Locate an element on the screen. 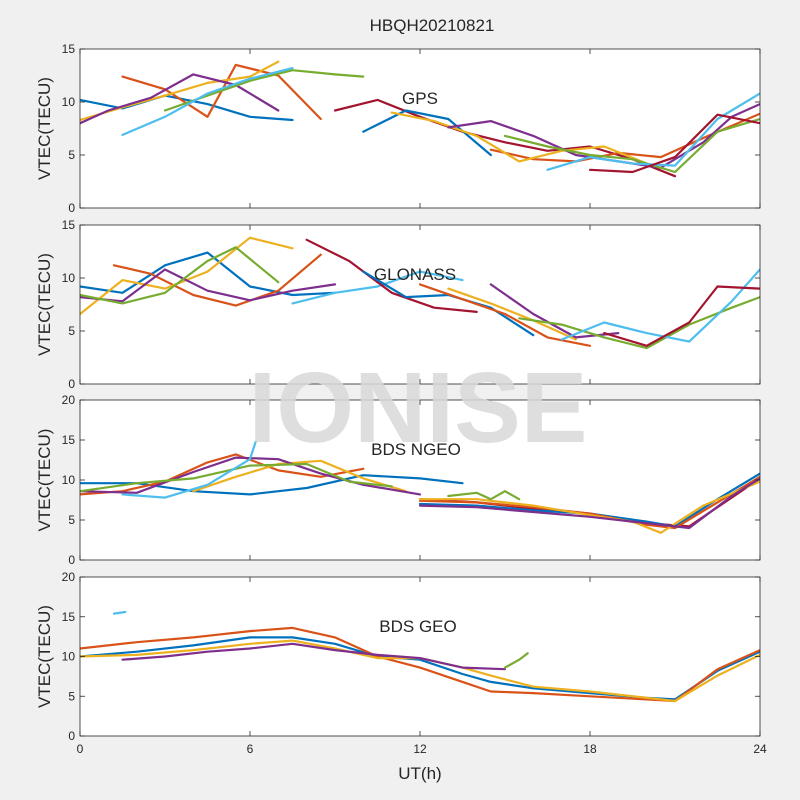  x-axis-label: UT(h) is located at coordinates (419, 773).